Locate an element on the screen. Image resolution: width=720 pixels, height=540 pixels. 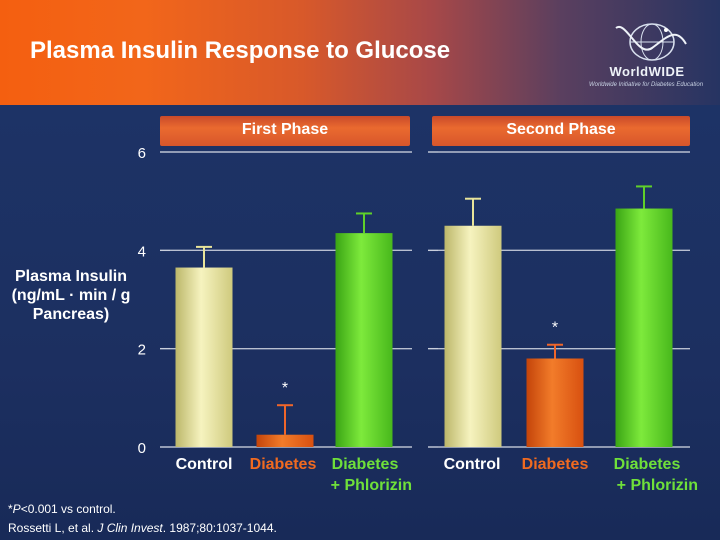
citation-authors: Rossetti L, et al. is located at coordinates (53, 528).